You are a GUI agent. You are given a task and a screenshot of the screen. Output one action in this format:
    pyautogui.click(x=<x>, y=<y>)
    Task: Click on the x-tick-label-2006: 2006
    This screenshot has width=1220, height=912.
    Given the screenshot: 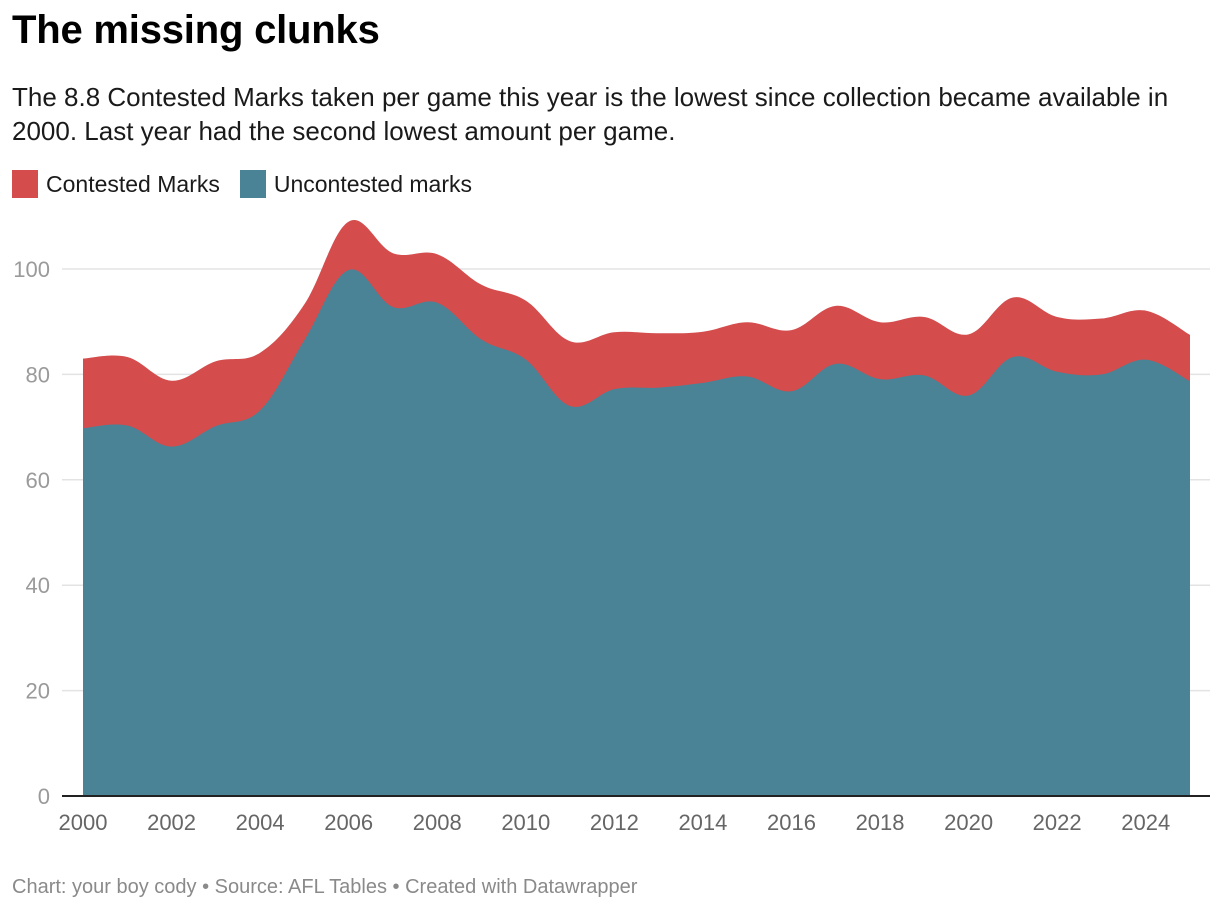 What is the action you would take?
    pyautogui.click(x=348, y=822)
    